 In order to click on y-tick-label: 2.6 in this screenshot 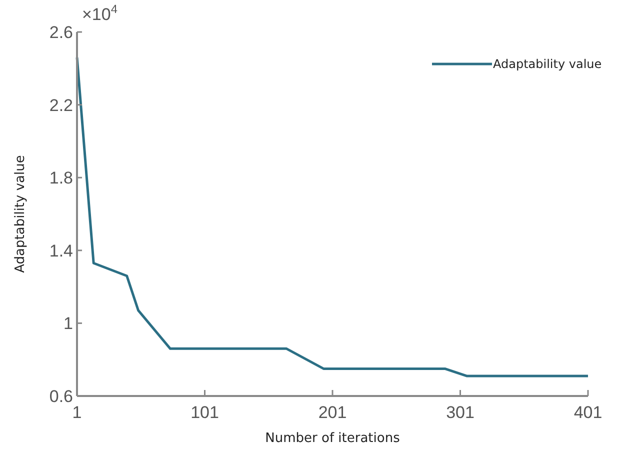, I will do `click(61, 32)`.